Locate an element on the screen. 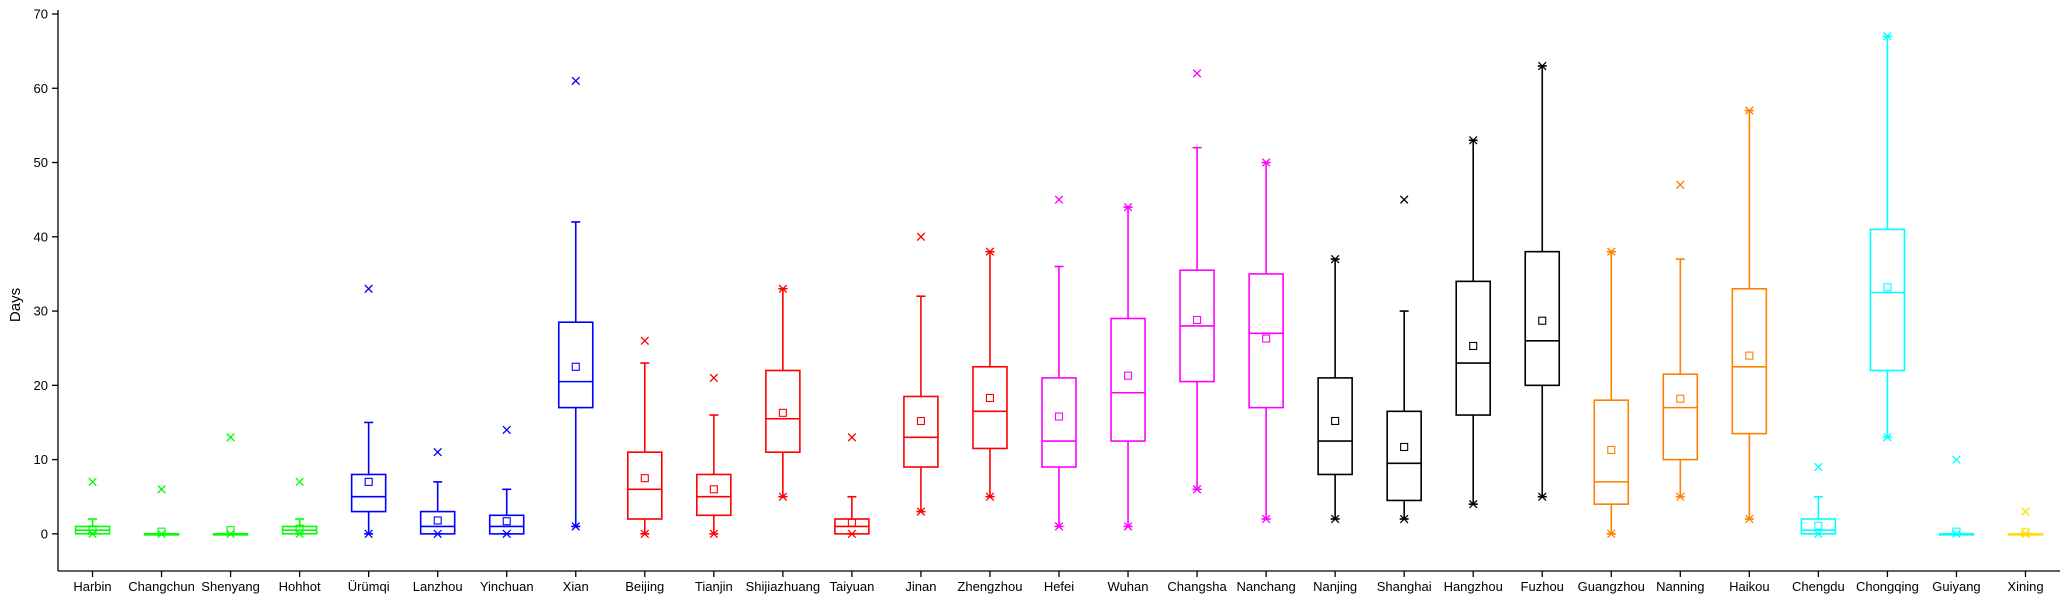  box-haikou is located at coordinates (1749, 315).